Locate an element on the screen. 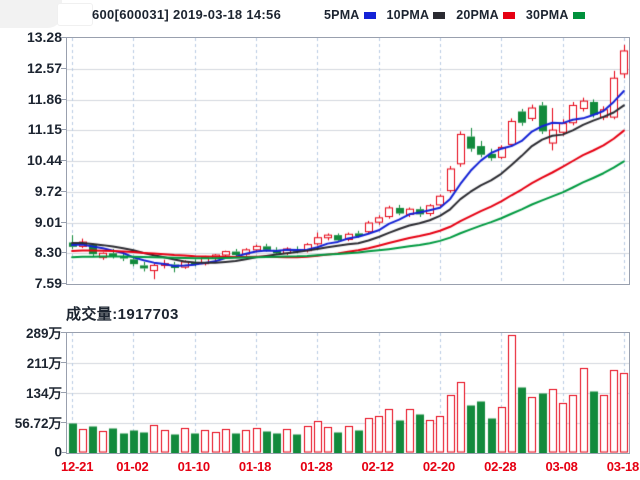 This screenshot has height=480, width=640. volume-tick-label: 0 is located at coordinates (58, 452).